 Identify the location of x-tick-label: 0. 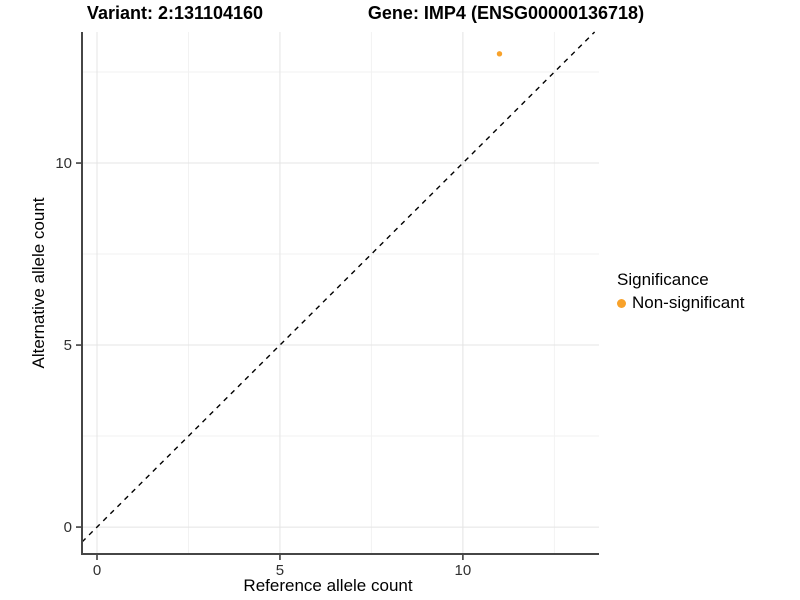
(97, 570).